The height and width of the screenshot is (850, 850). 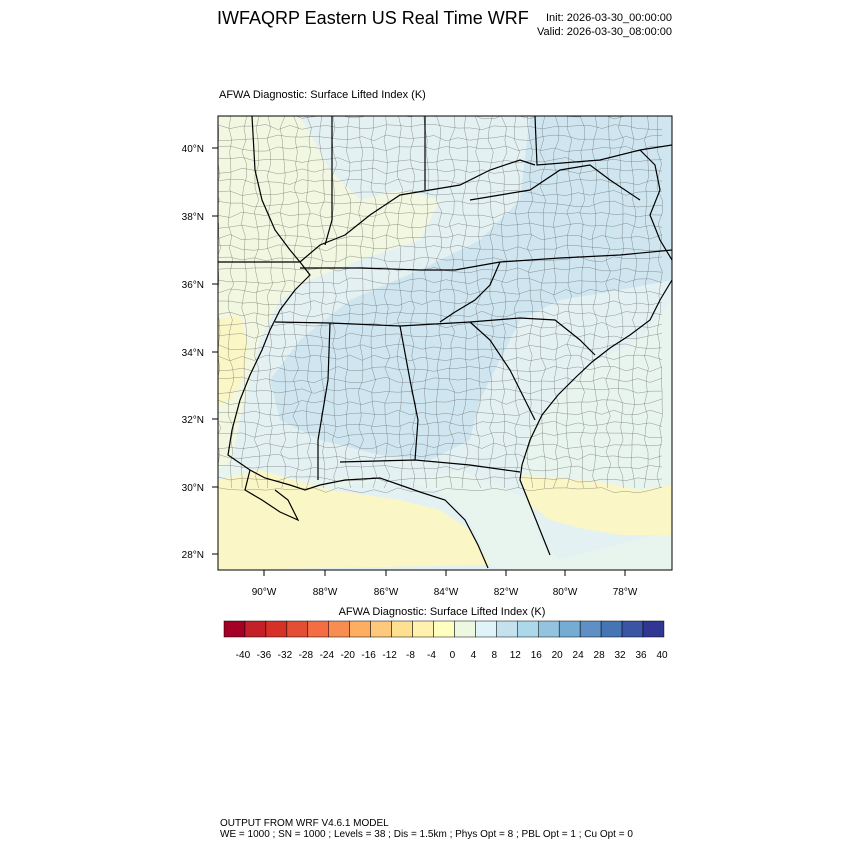 I want to click on lon-label: 78°W, so click(x=625, y=592).